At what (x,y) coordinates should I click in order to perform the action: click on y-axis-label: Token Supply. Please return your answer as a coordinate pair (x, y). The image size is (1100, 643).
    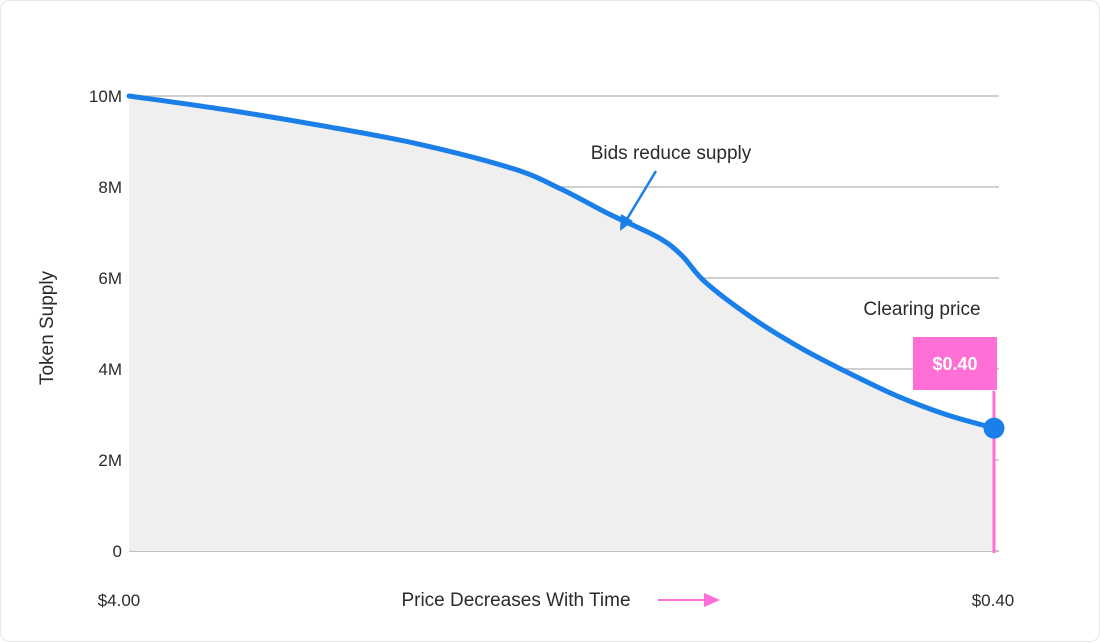
    Looking at the image, I should click on (47, 327).